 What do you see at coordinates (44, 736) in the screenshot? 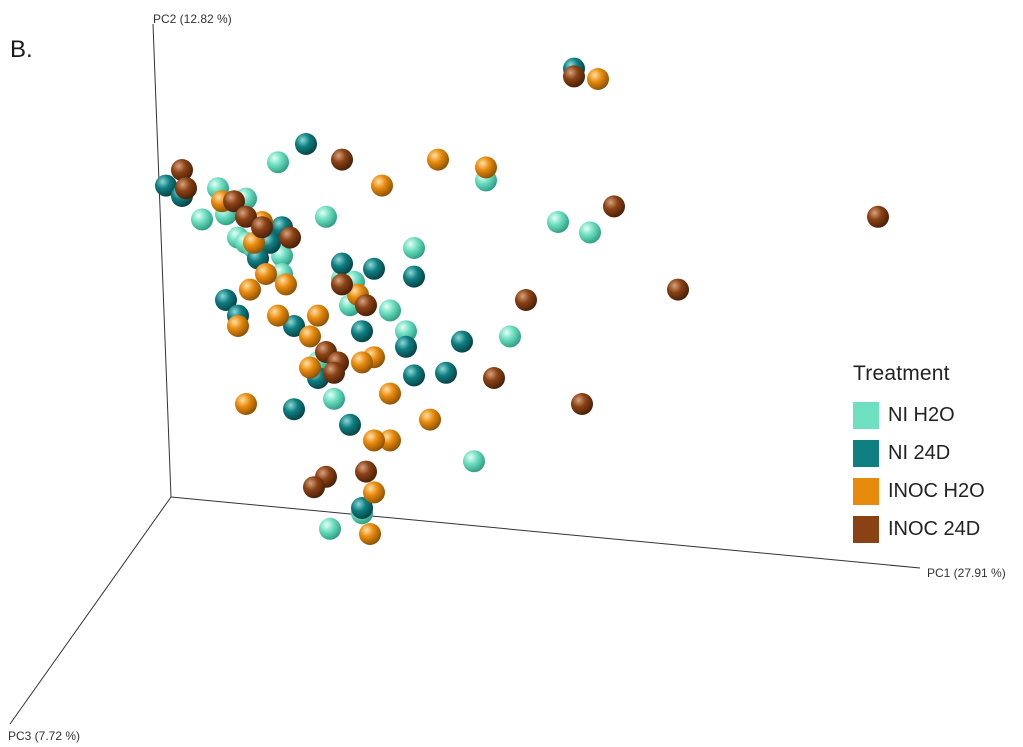
I see `pc3-axis-label: PC3 (7.72 %)` at bounding box center [44, 736].